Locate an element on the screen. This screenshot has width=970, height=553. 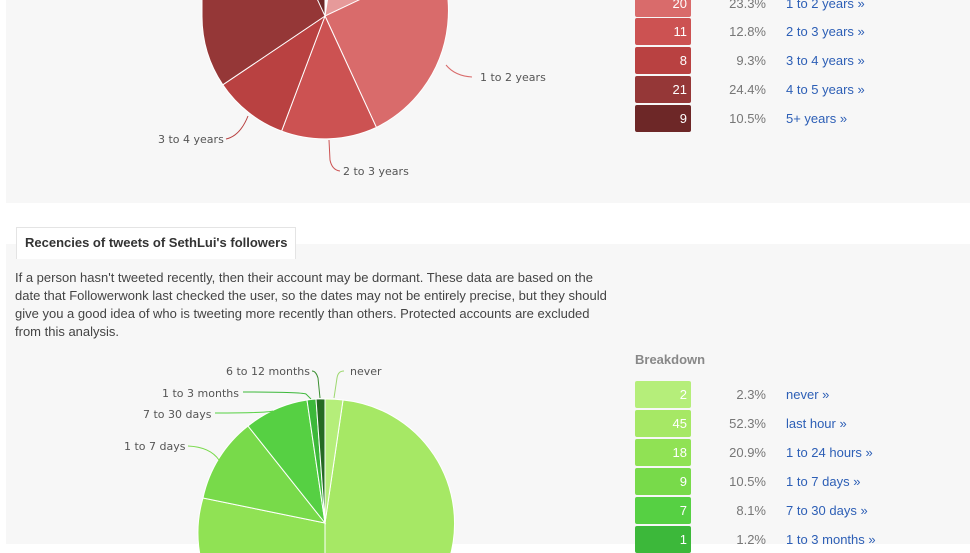
count-badge: 1 is located at coordinates (663, 539).